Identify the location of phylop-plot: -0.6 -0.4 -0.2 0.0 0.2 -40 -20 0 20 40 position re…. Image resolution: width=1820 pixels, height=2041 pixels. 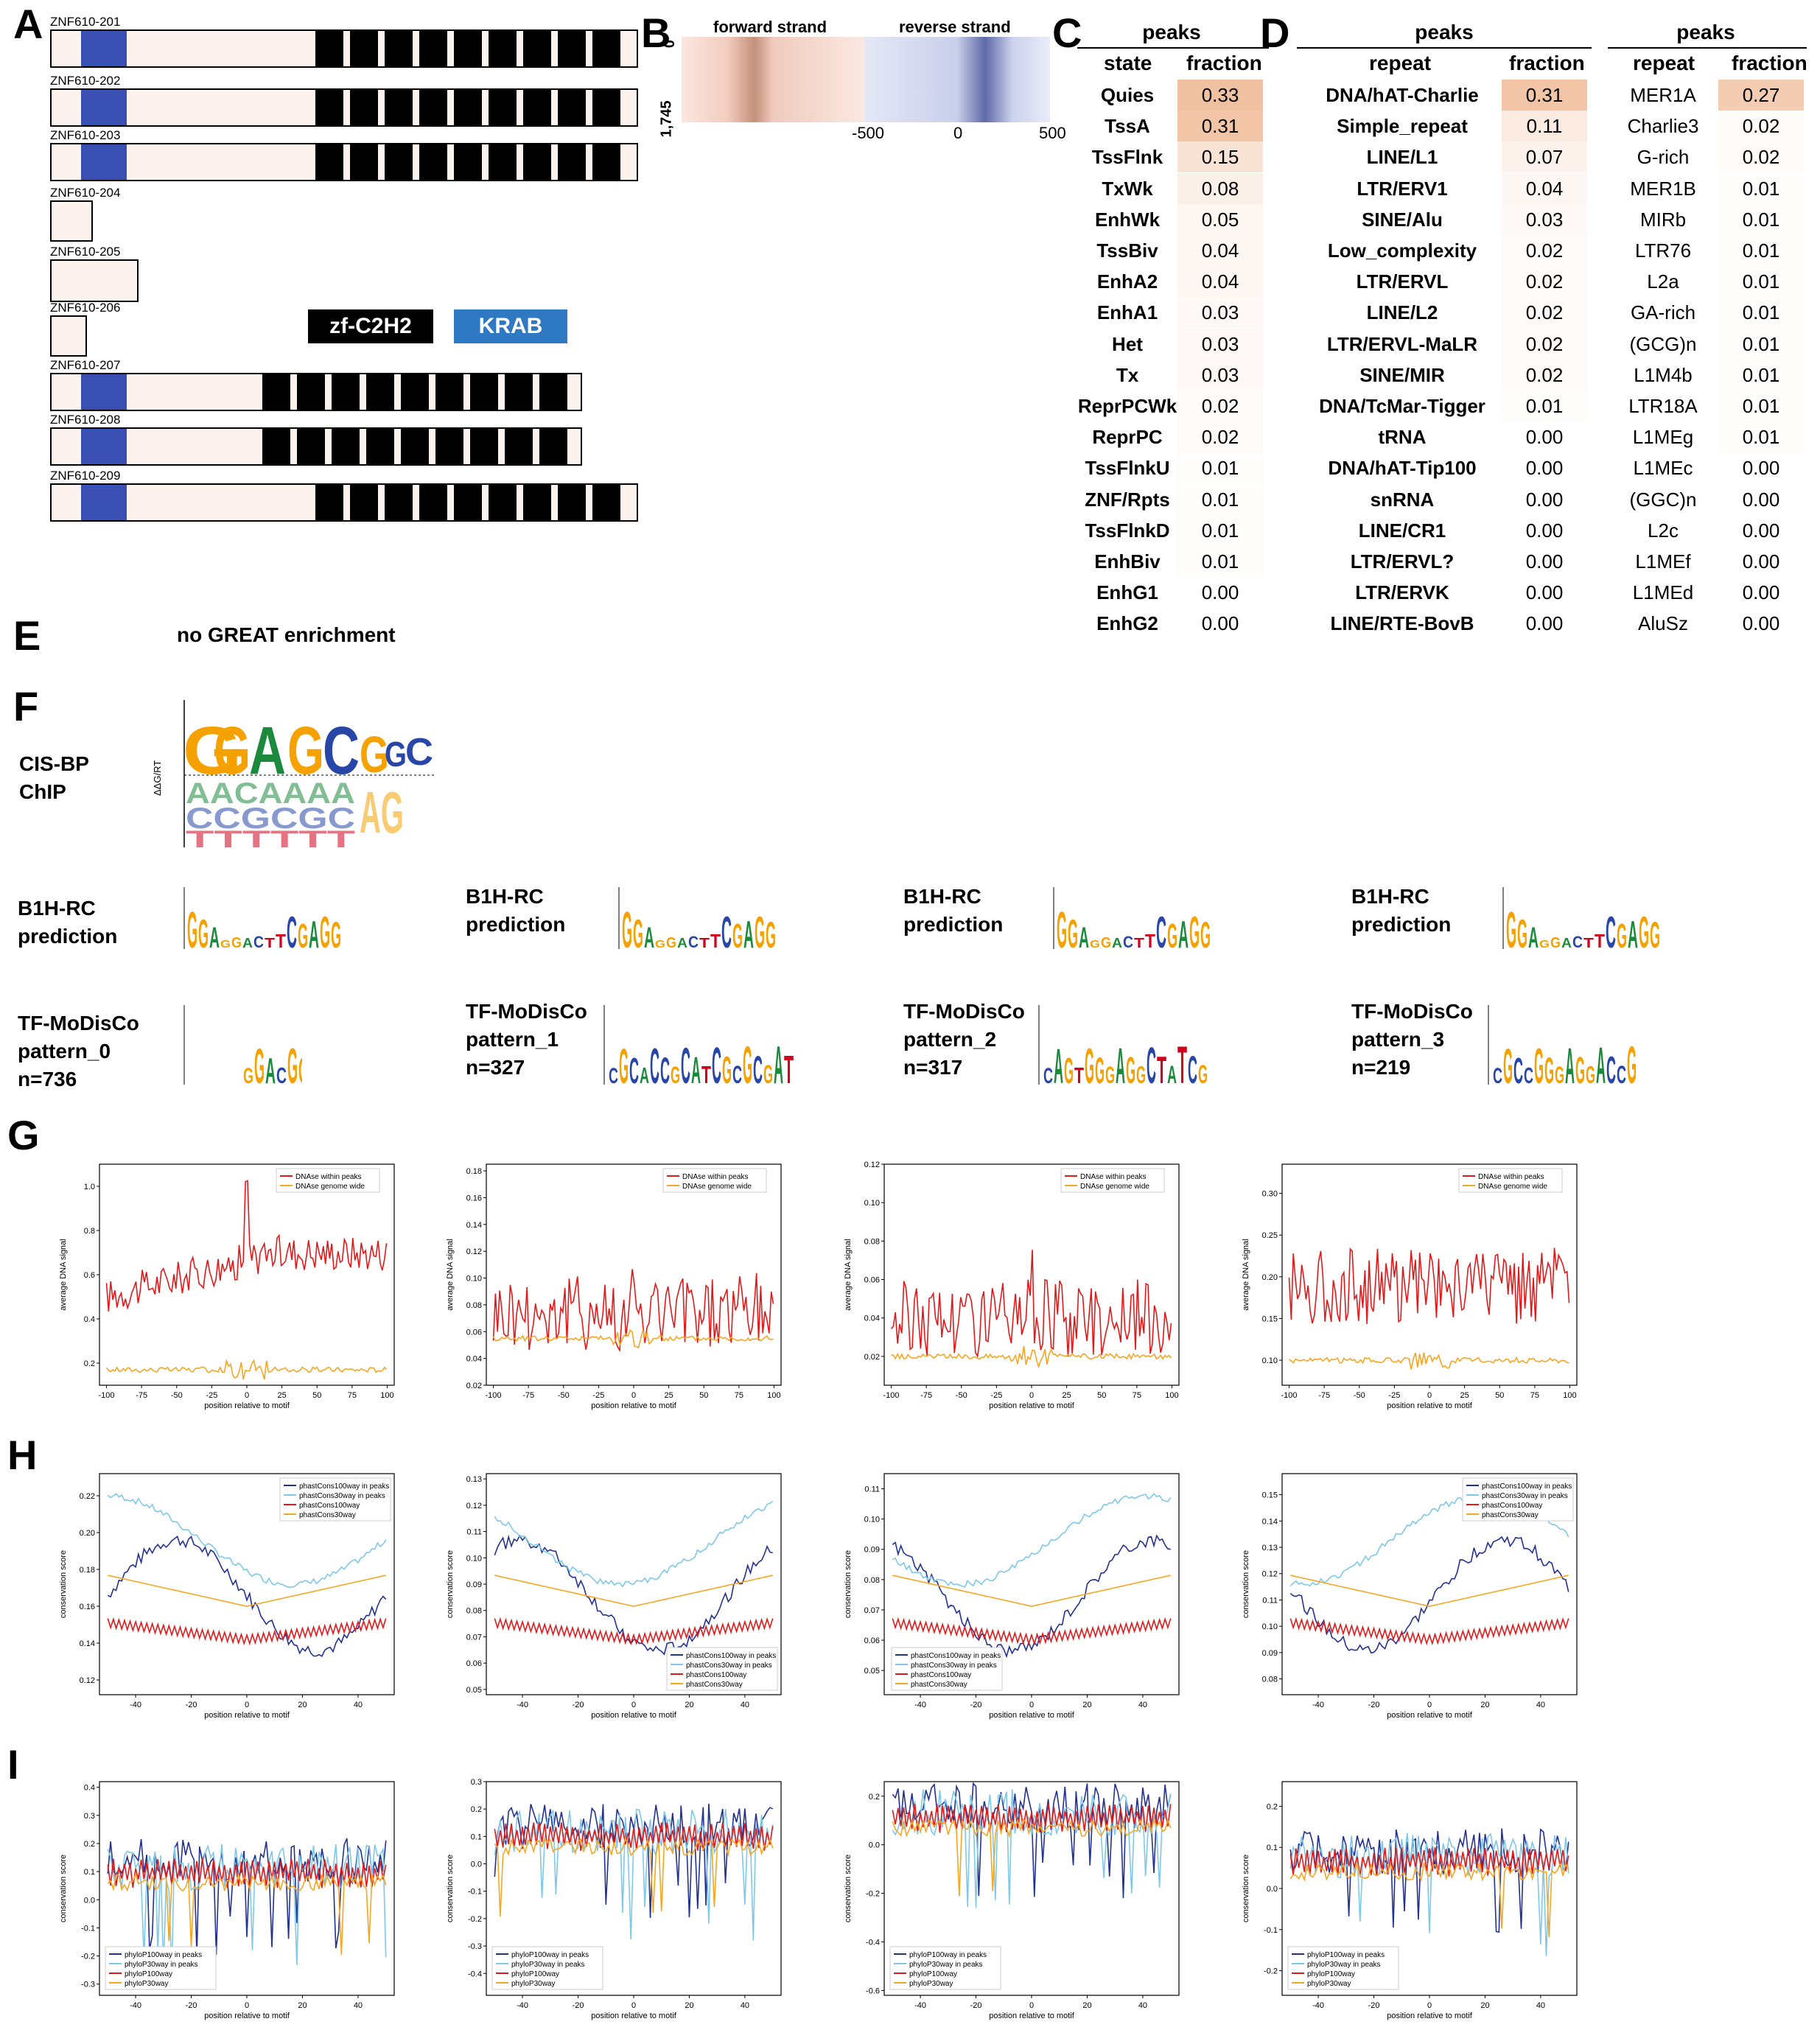
(1012, 1901).